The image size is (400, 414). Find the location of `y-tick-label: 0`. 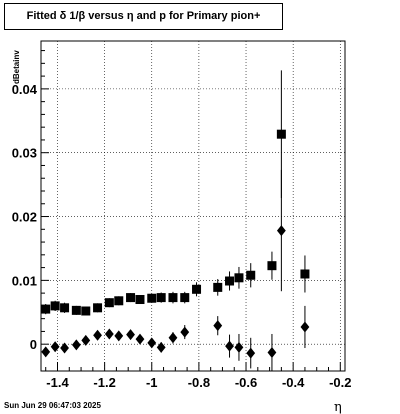

y-tick-label: 0 is located at coordinates (33, 344).